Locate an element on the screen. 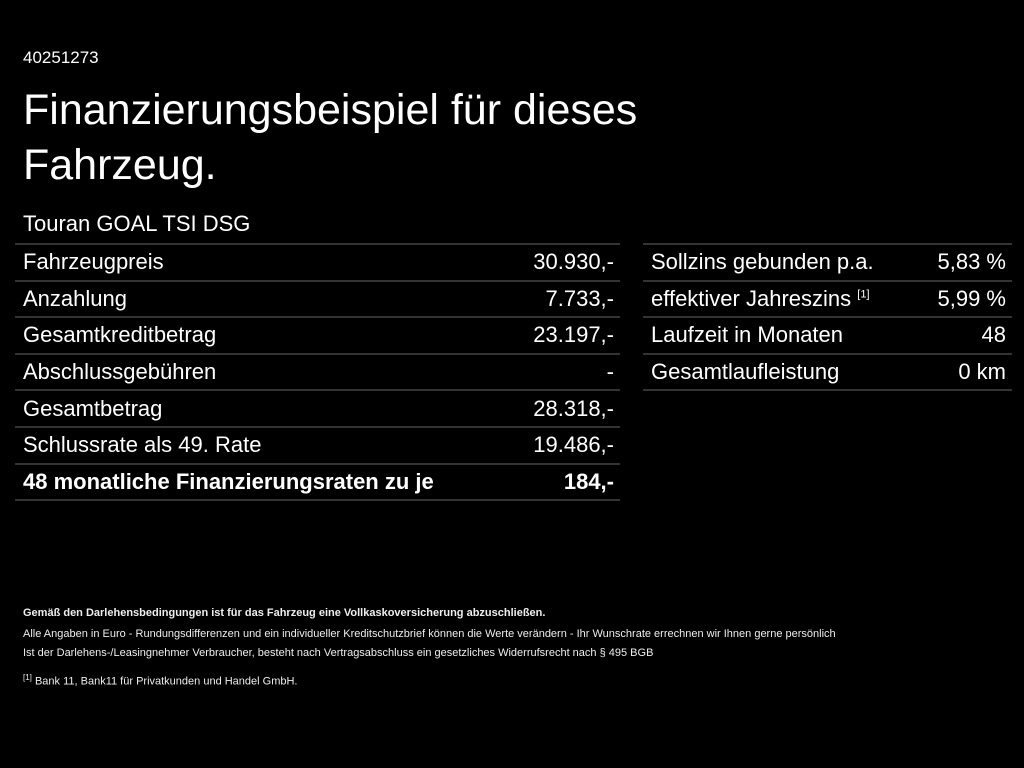  row-label: Laufzeit in Monaten is located at coordinates (747, 335).